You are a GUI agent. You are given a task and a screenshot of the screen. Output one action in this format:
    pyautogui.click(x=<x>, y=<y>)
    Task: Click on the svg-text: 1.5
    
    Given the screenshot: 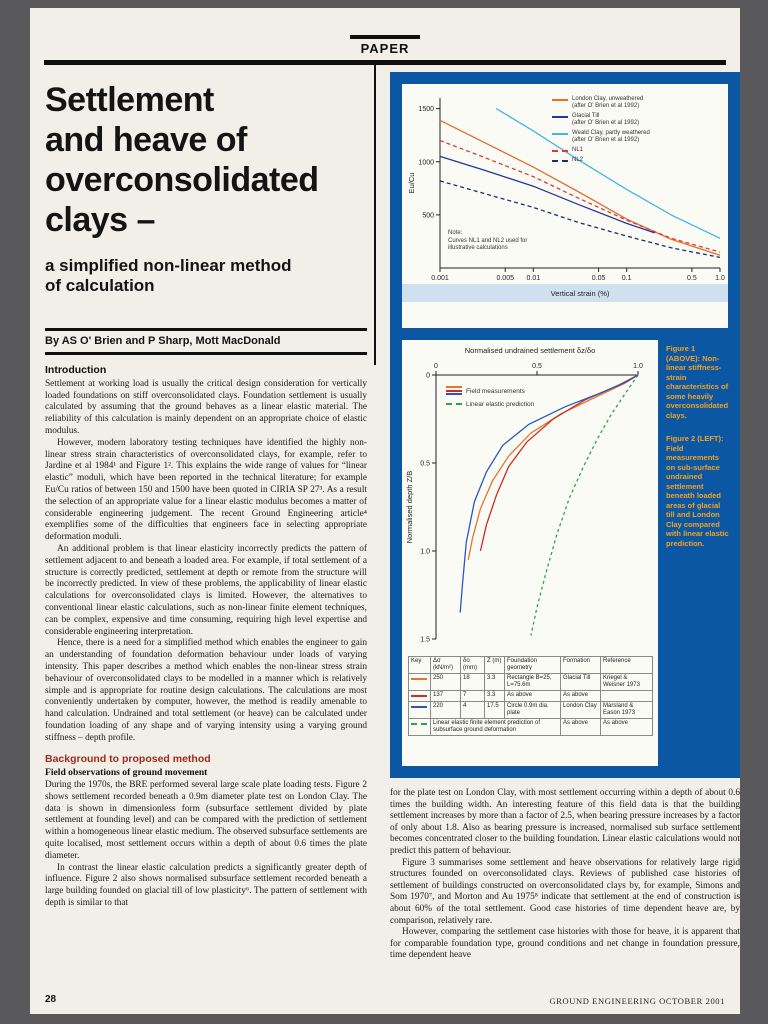 What is the action you would take?
    pyautogui.click(x=425, y=640)
    